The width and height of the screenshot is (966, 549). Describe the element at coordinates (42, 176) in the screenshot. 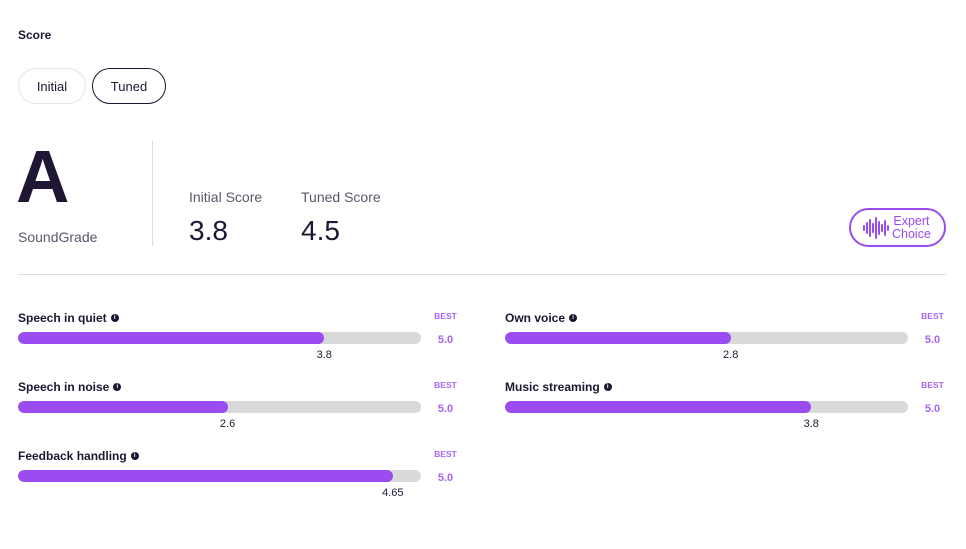

I see `grade-letter: A` at that location.